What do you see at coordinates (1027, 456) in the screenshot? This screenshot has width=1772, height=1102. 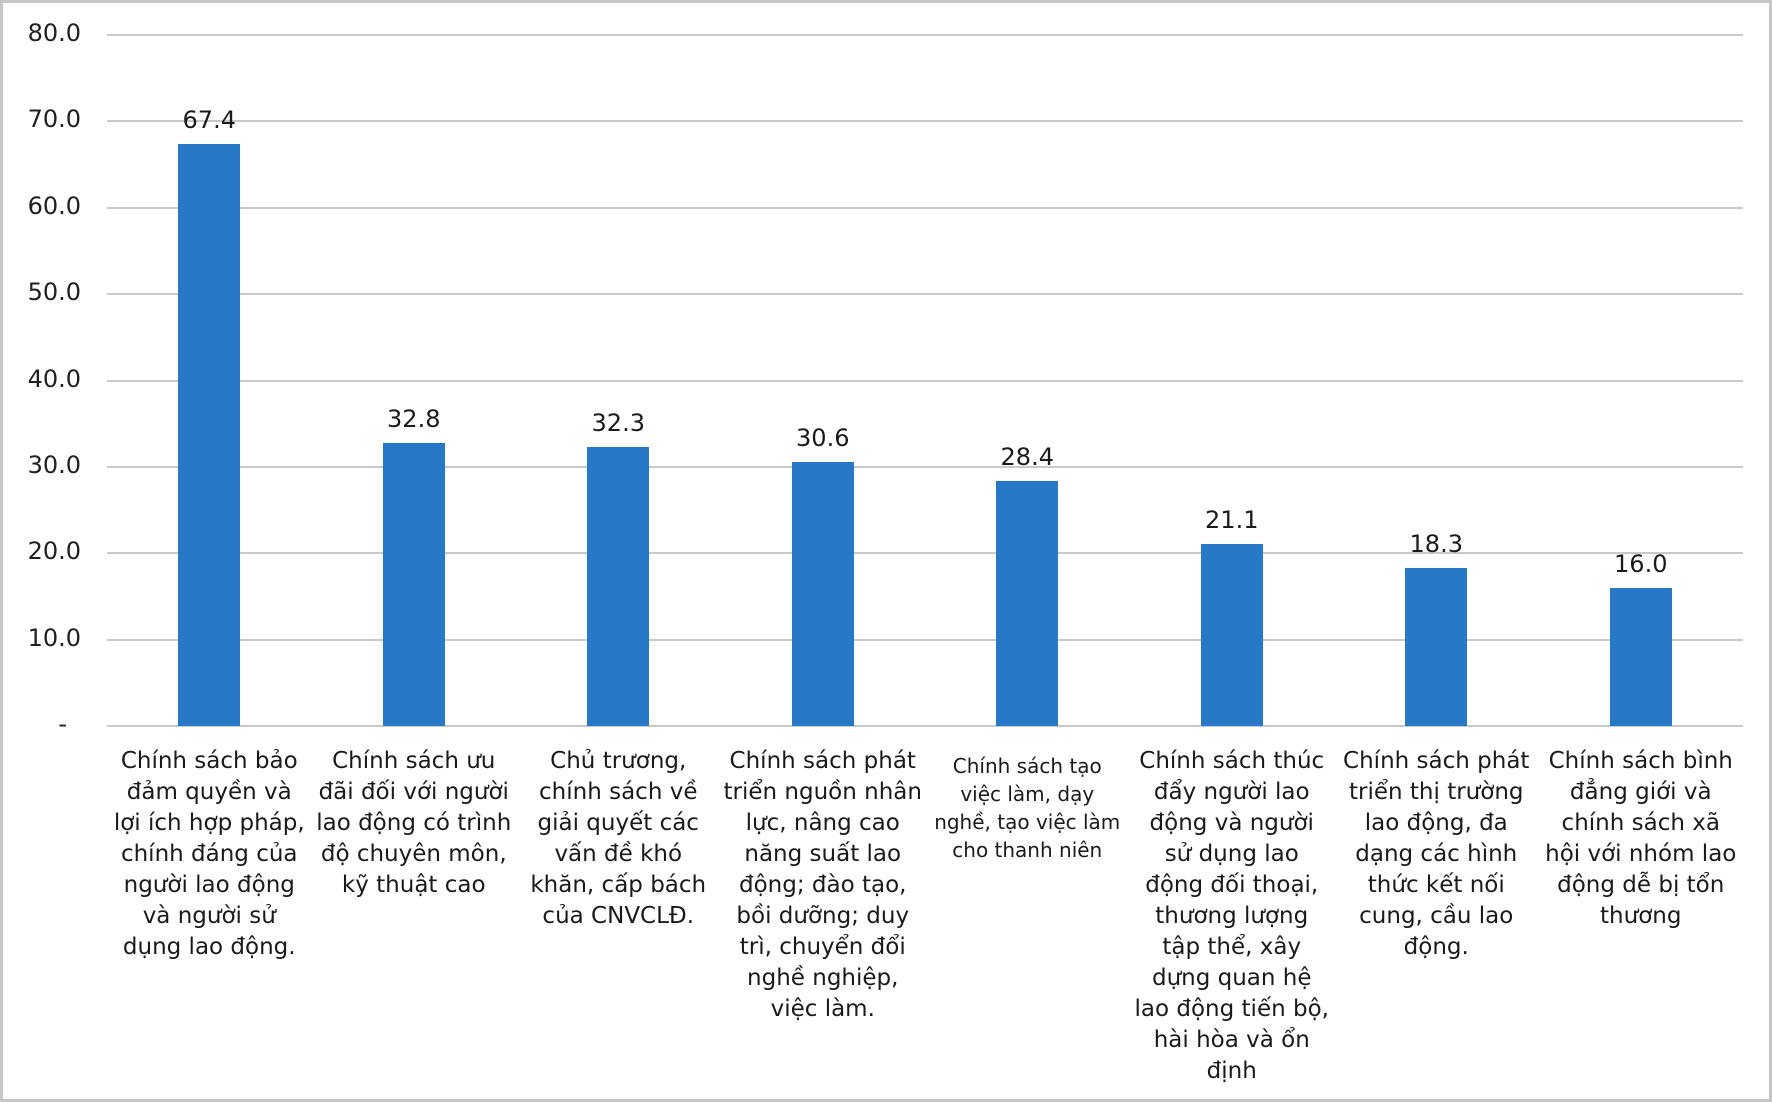 I see `bar-value-label-5: 28.4` at bounding box center [1027, 456].